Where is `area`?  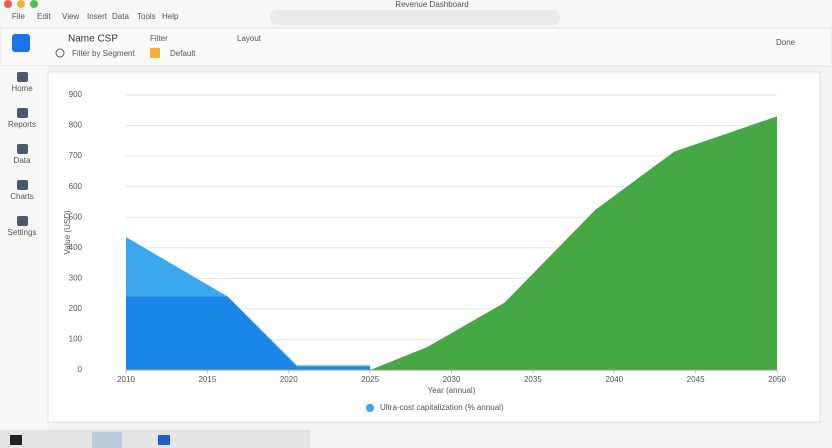 area is located at coordinates (248, 333).